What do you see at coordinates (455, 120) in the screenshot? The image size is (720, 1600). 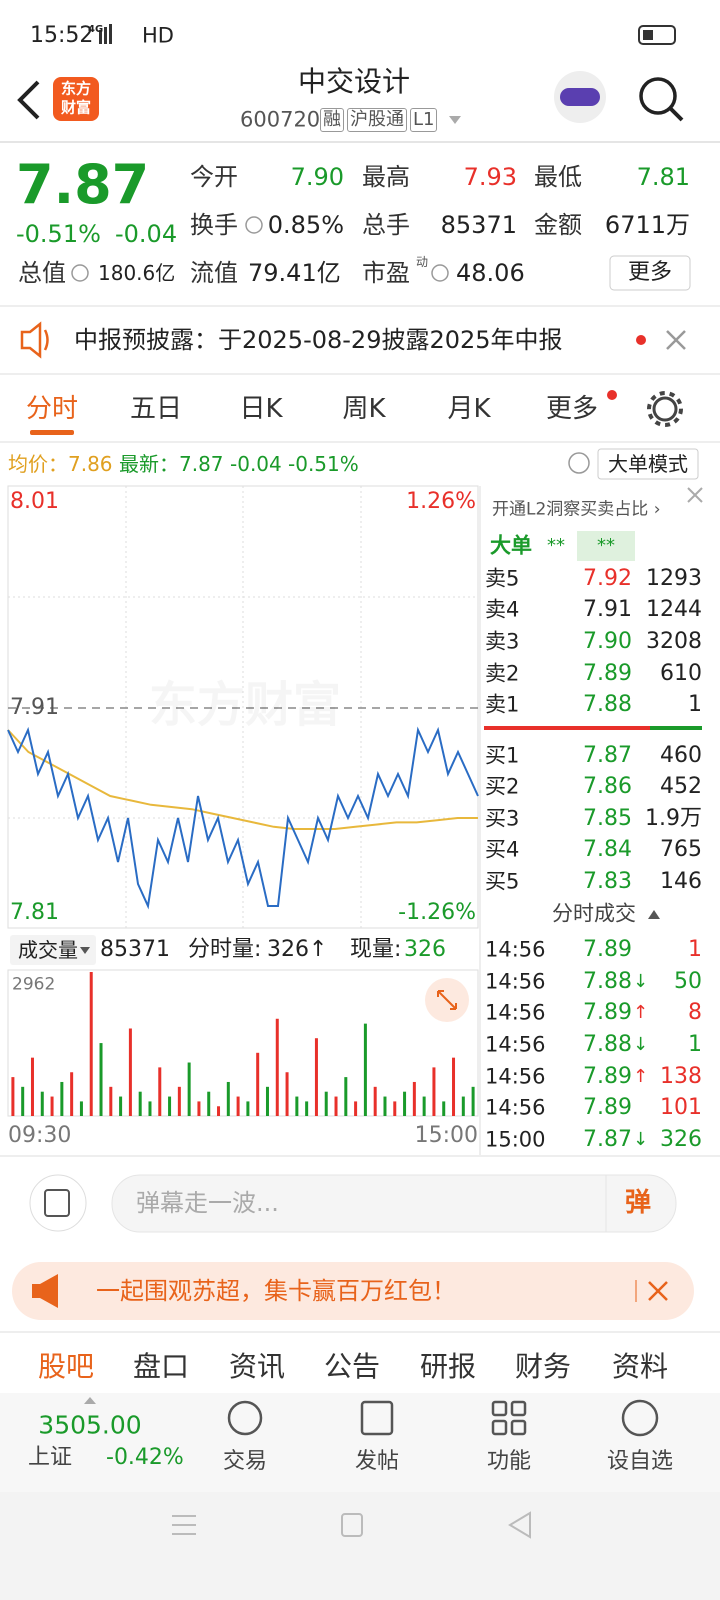 I see `dropdown` at bounding box center [455, 120].